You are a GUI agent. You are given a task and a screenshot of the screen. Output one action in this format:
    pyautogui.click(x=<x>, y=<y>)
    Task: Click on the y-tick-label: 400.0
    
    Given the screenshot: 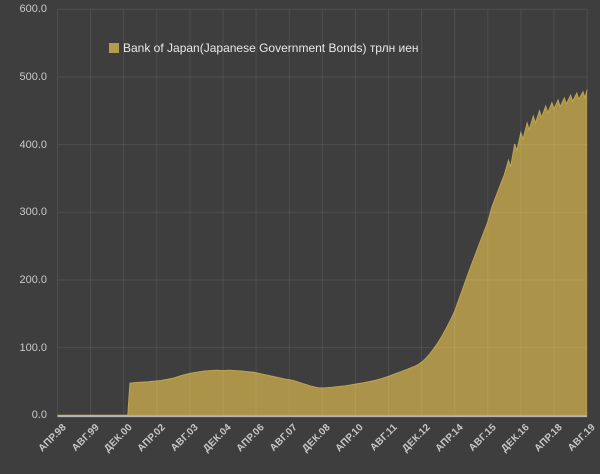 What is the action you would take?
    pyautogui.click(x=33, y=144)
    